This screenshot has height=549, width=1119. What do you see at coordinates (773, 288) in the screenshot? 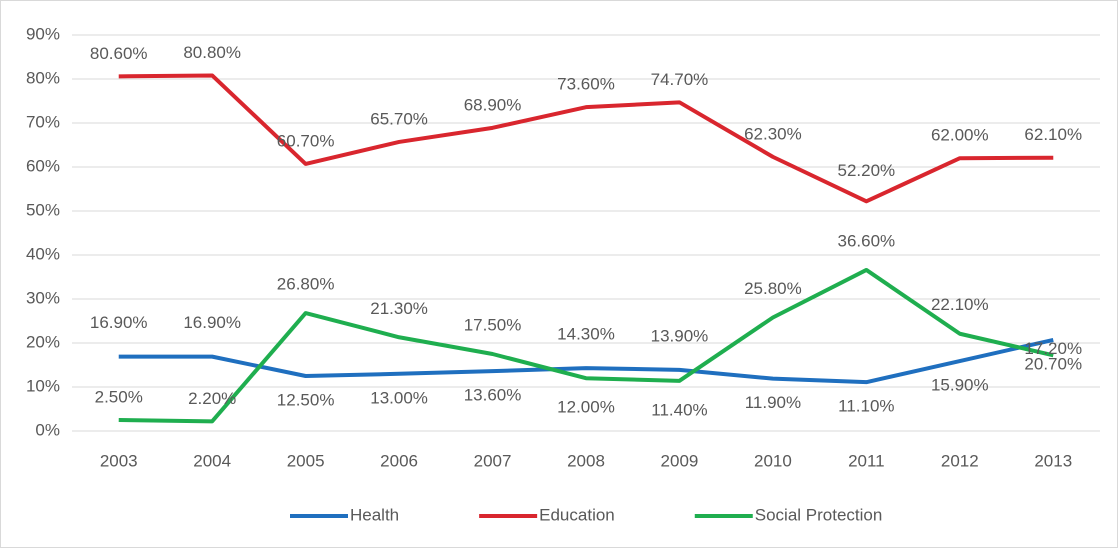
I see `data-label: 25.80%` at bounding box center [773, 288].